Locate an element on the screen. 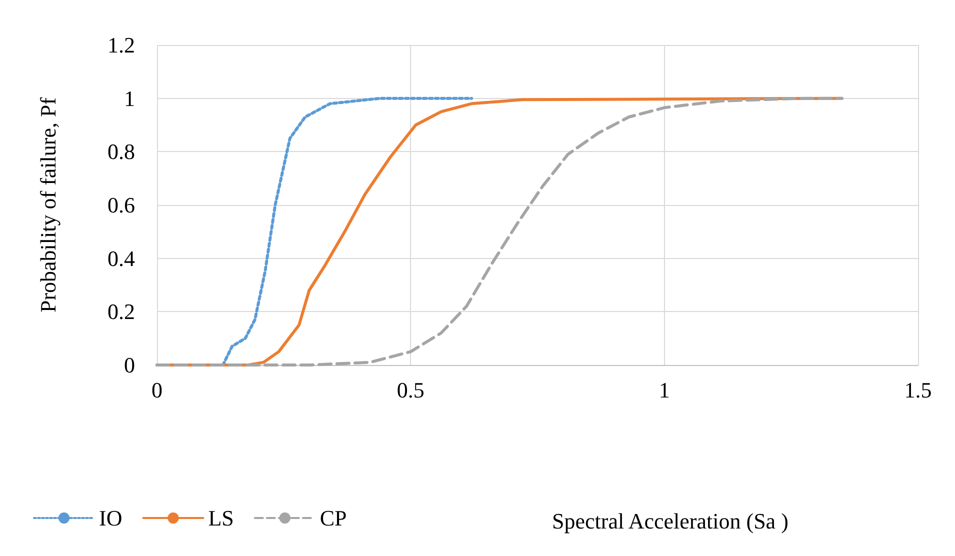  legend-label: LS is located at coordinates (221, 518).